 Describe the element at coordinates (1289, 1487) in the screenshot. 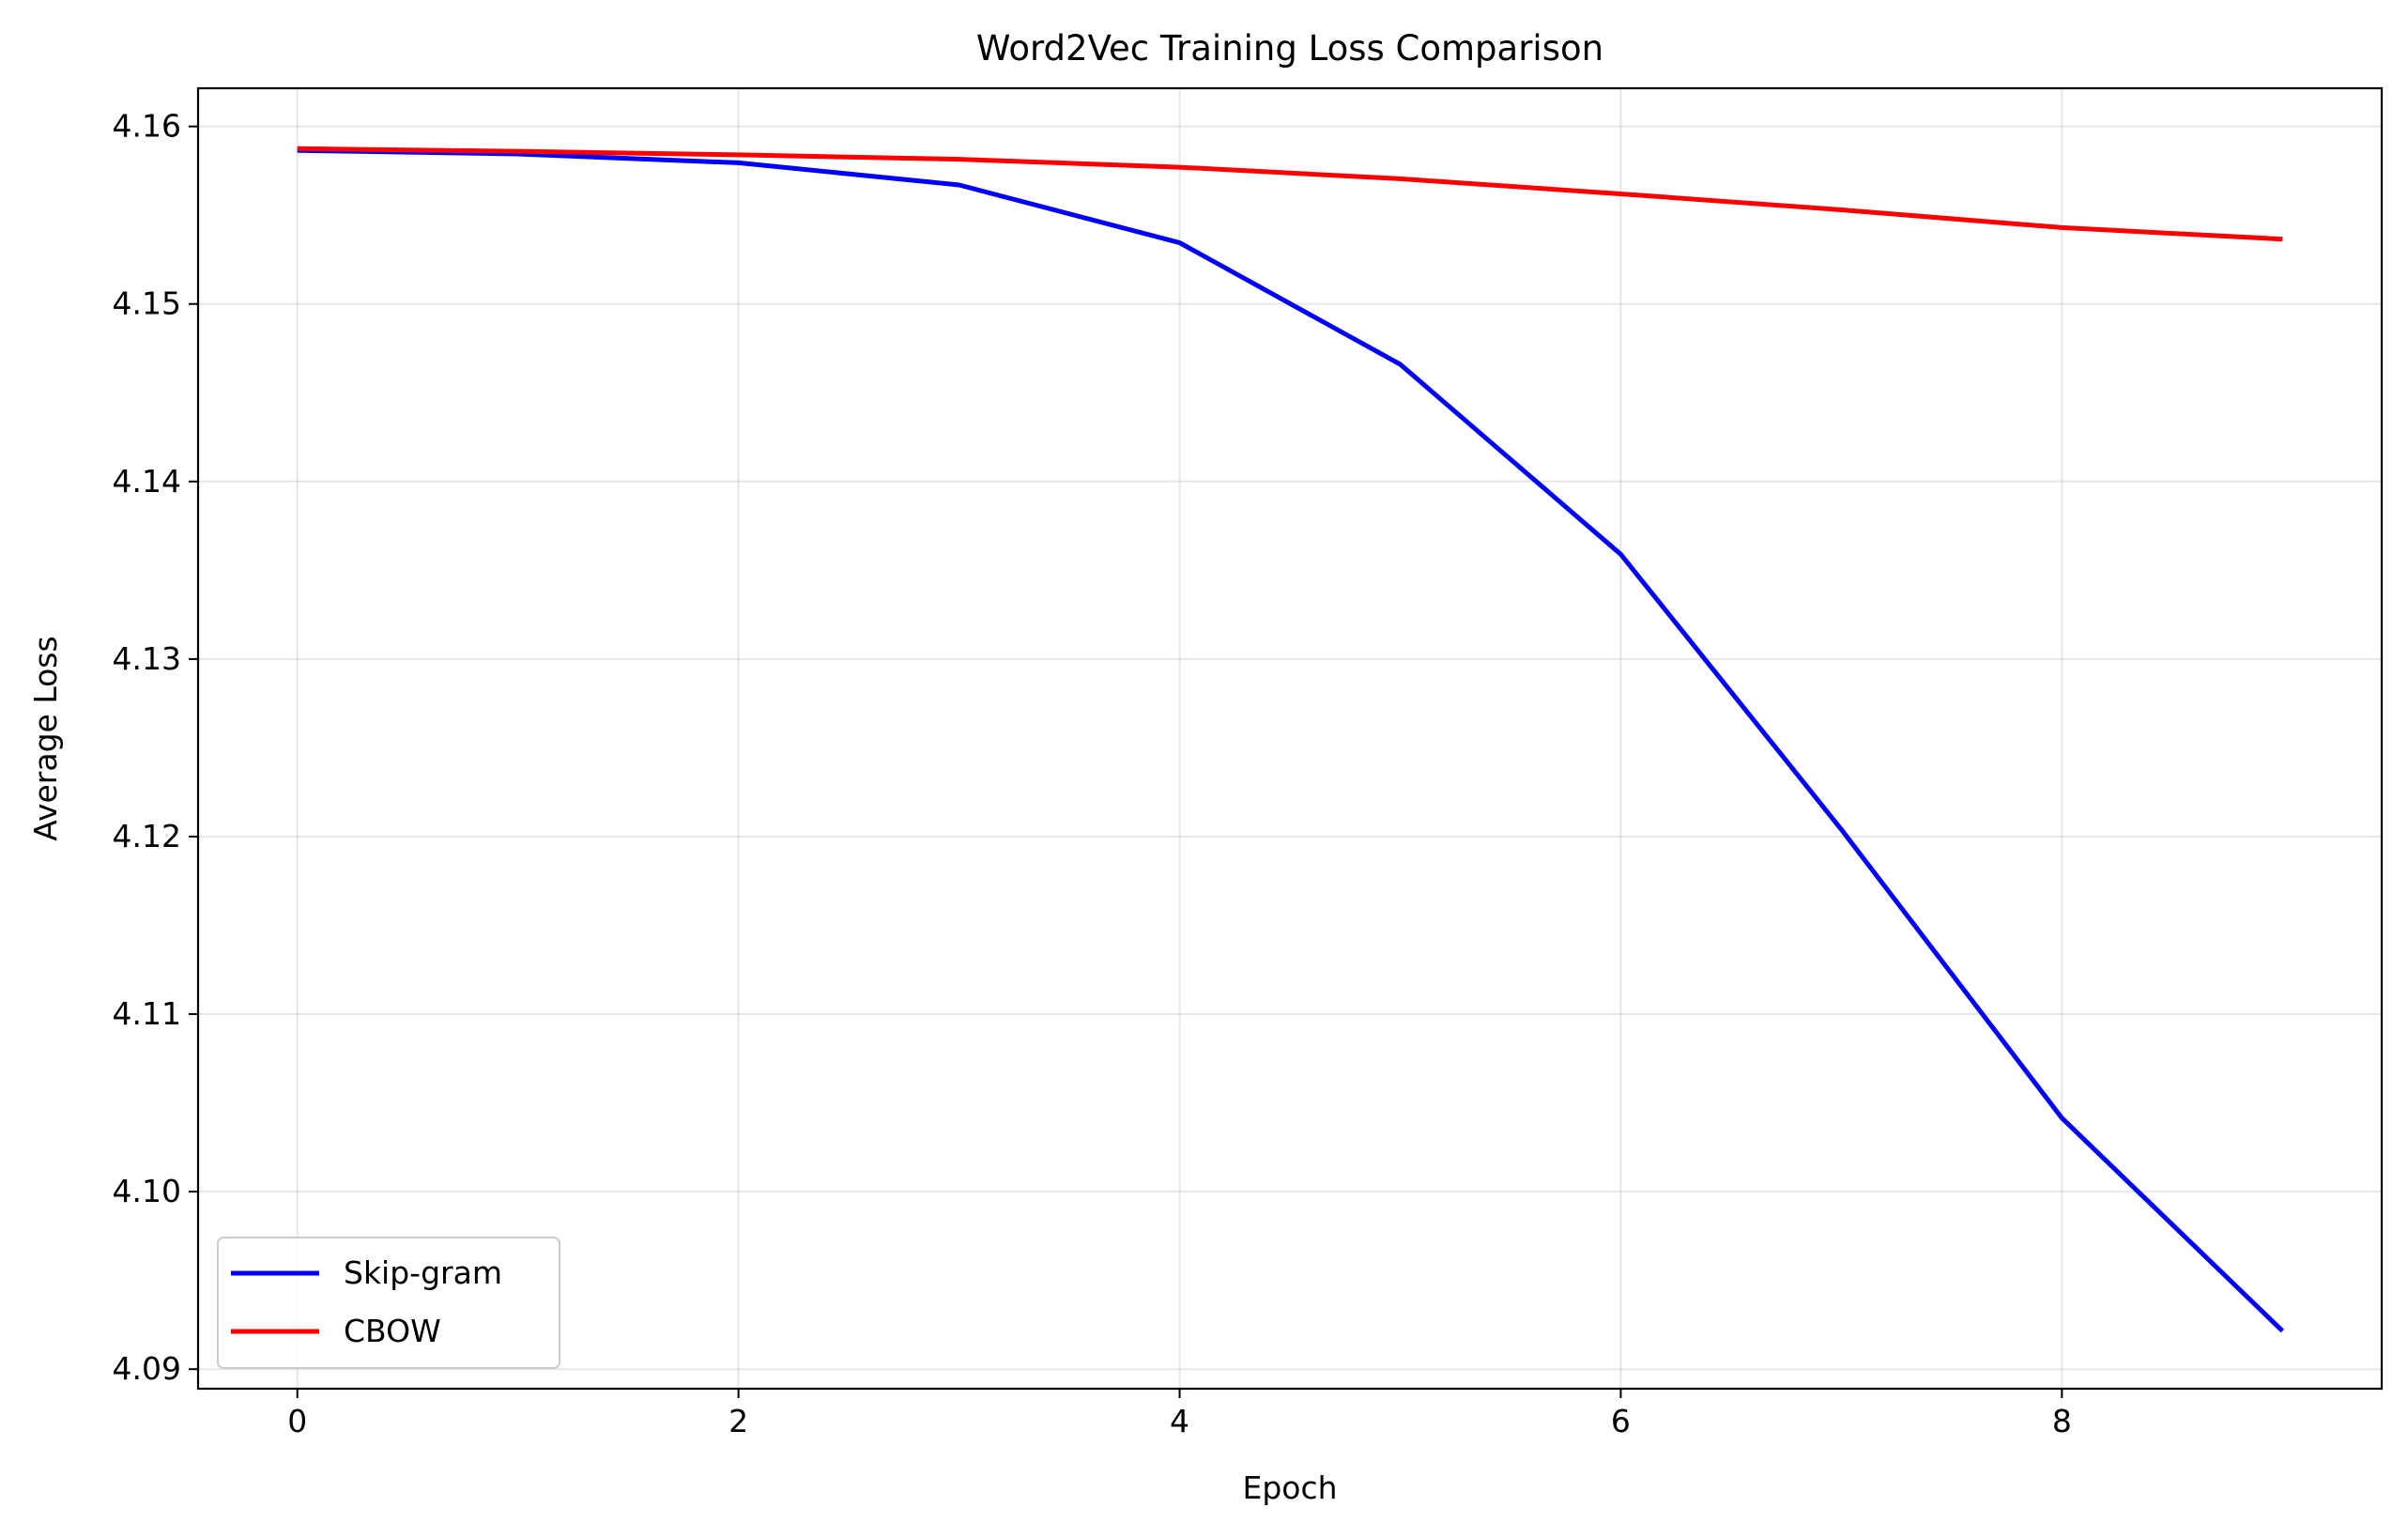

I see `x-axis-label: Epoch` at that location.